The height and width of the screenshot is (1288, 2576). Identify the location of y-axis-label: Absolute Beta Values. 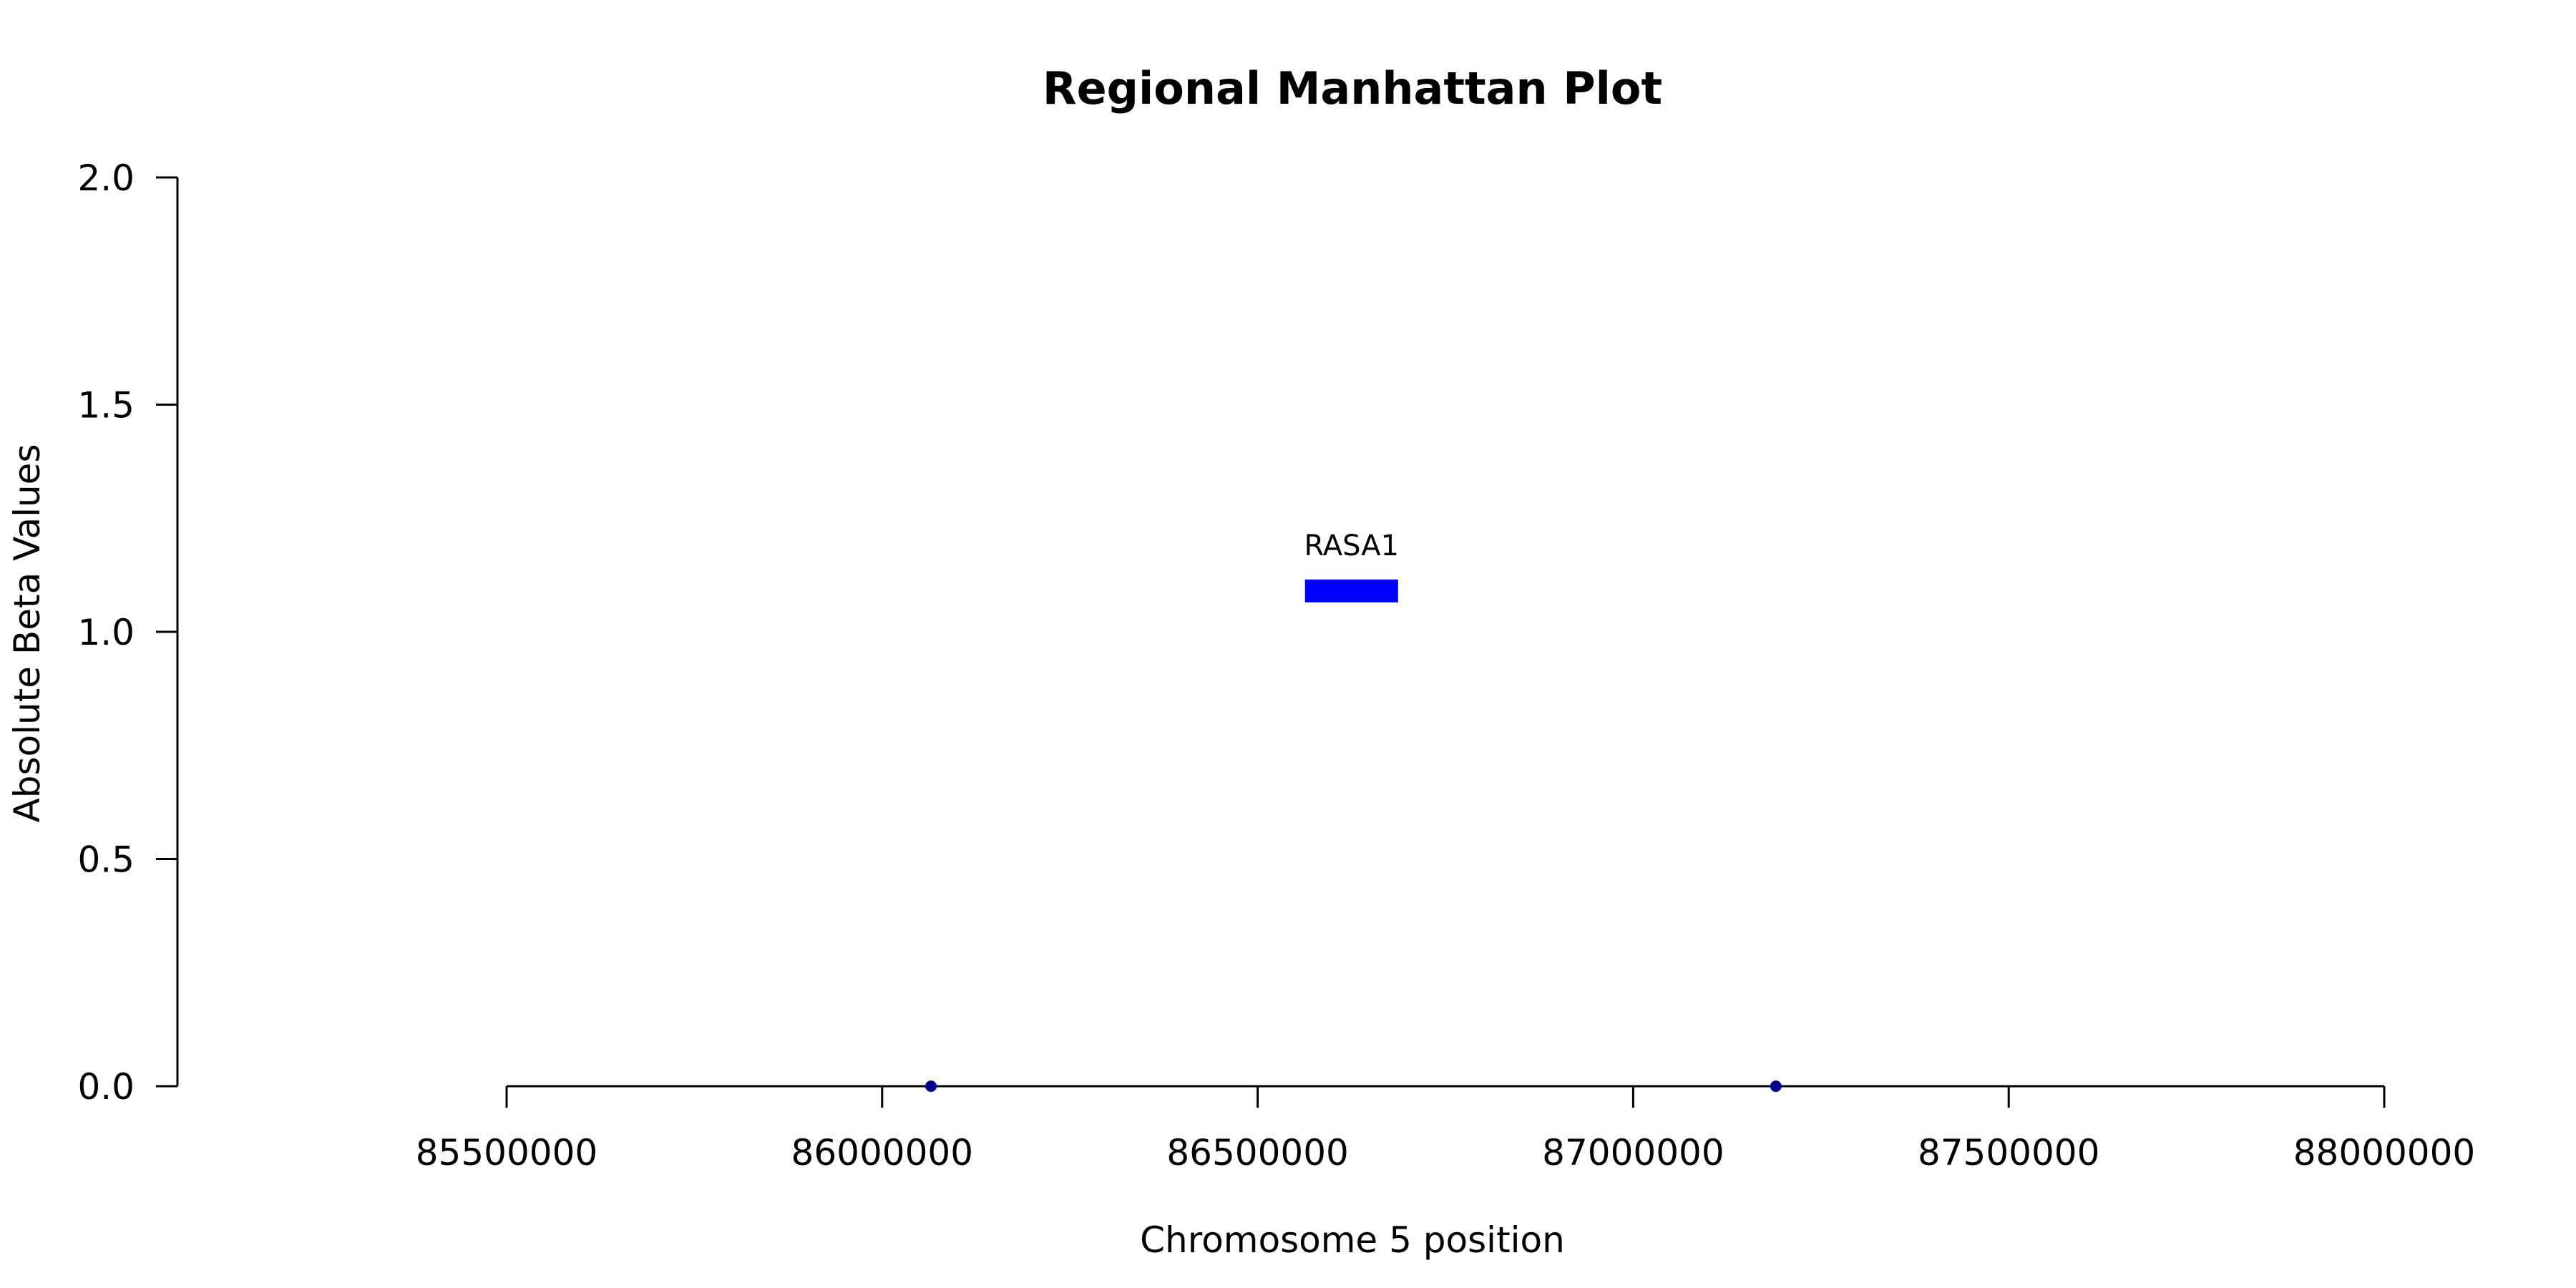
(27, 633).